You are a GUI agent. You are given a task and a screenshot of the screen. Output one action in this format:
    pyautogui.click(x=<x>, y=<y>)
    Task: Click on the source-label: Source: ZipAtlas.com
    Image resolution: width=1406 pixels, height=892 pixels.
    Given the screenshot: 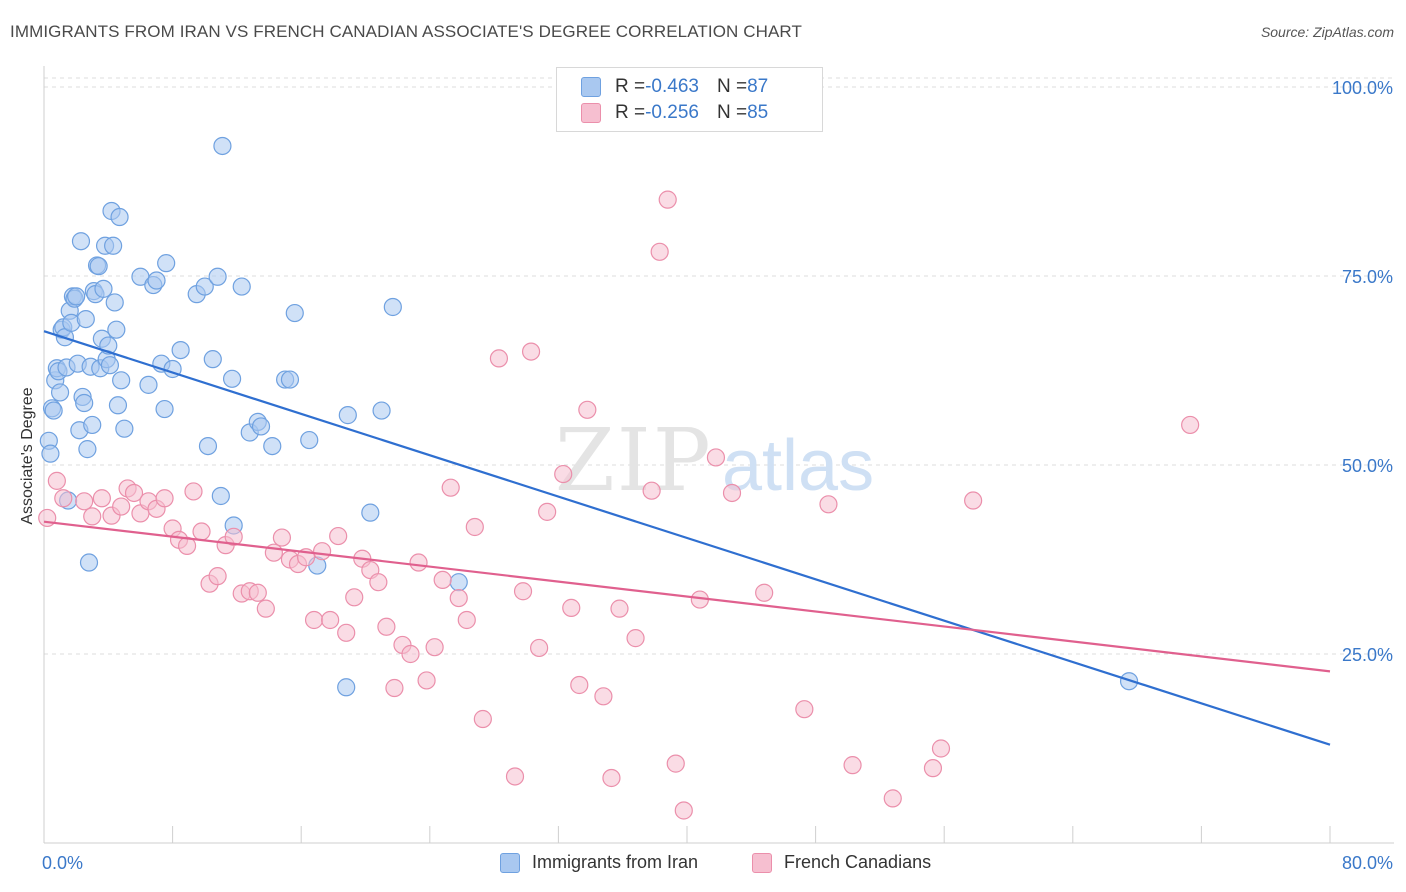 What is the action you would take?
    pyautogui.click(x=1327, y=32)
    